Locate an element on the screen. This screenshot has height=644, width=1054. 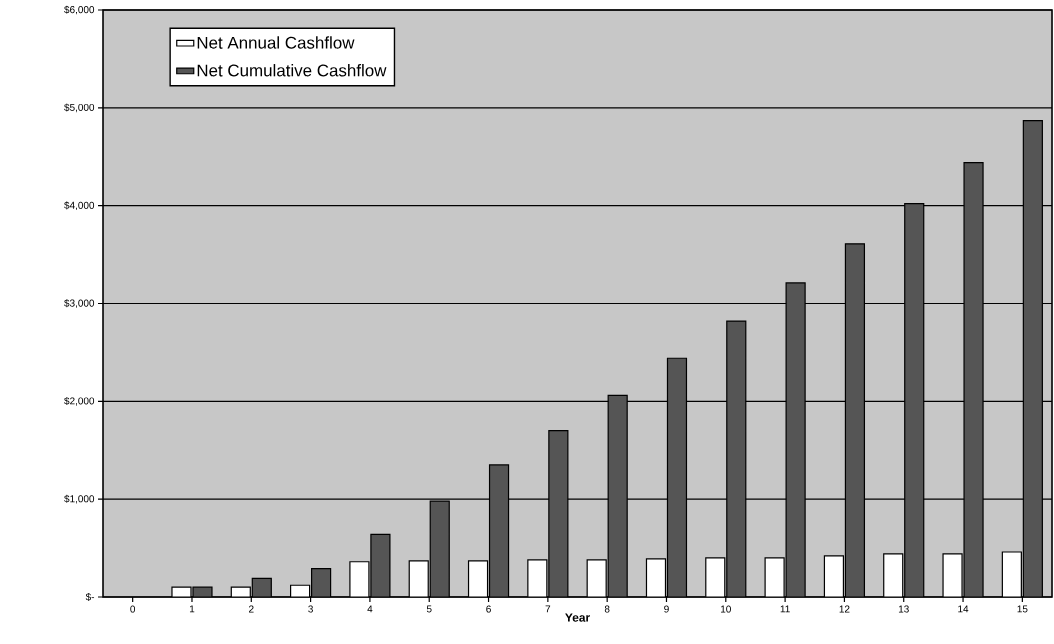
y-tick-label: $1,000 is located at coordinates (79, 499).